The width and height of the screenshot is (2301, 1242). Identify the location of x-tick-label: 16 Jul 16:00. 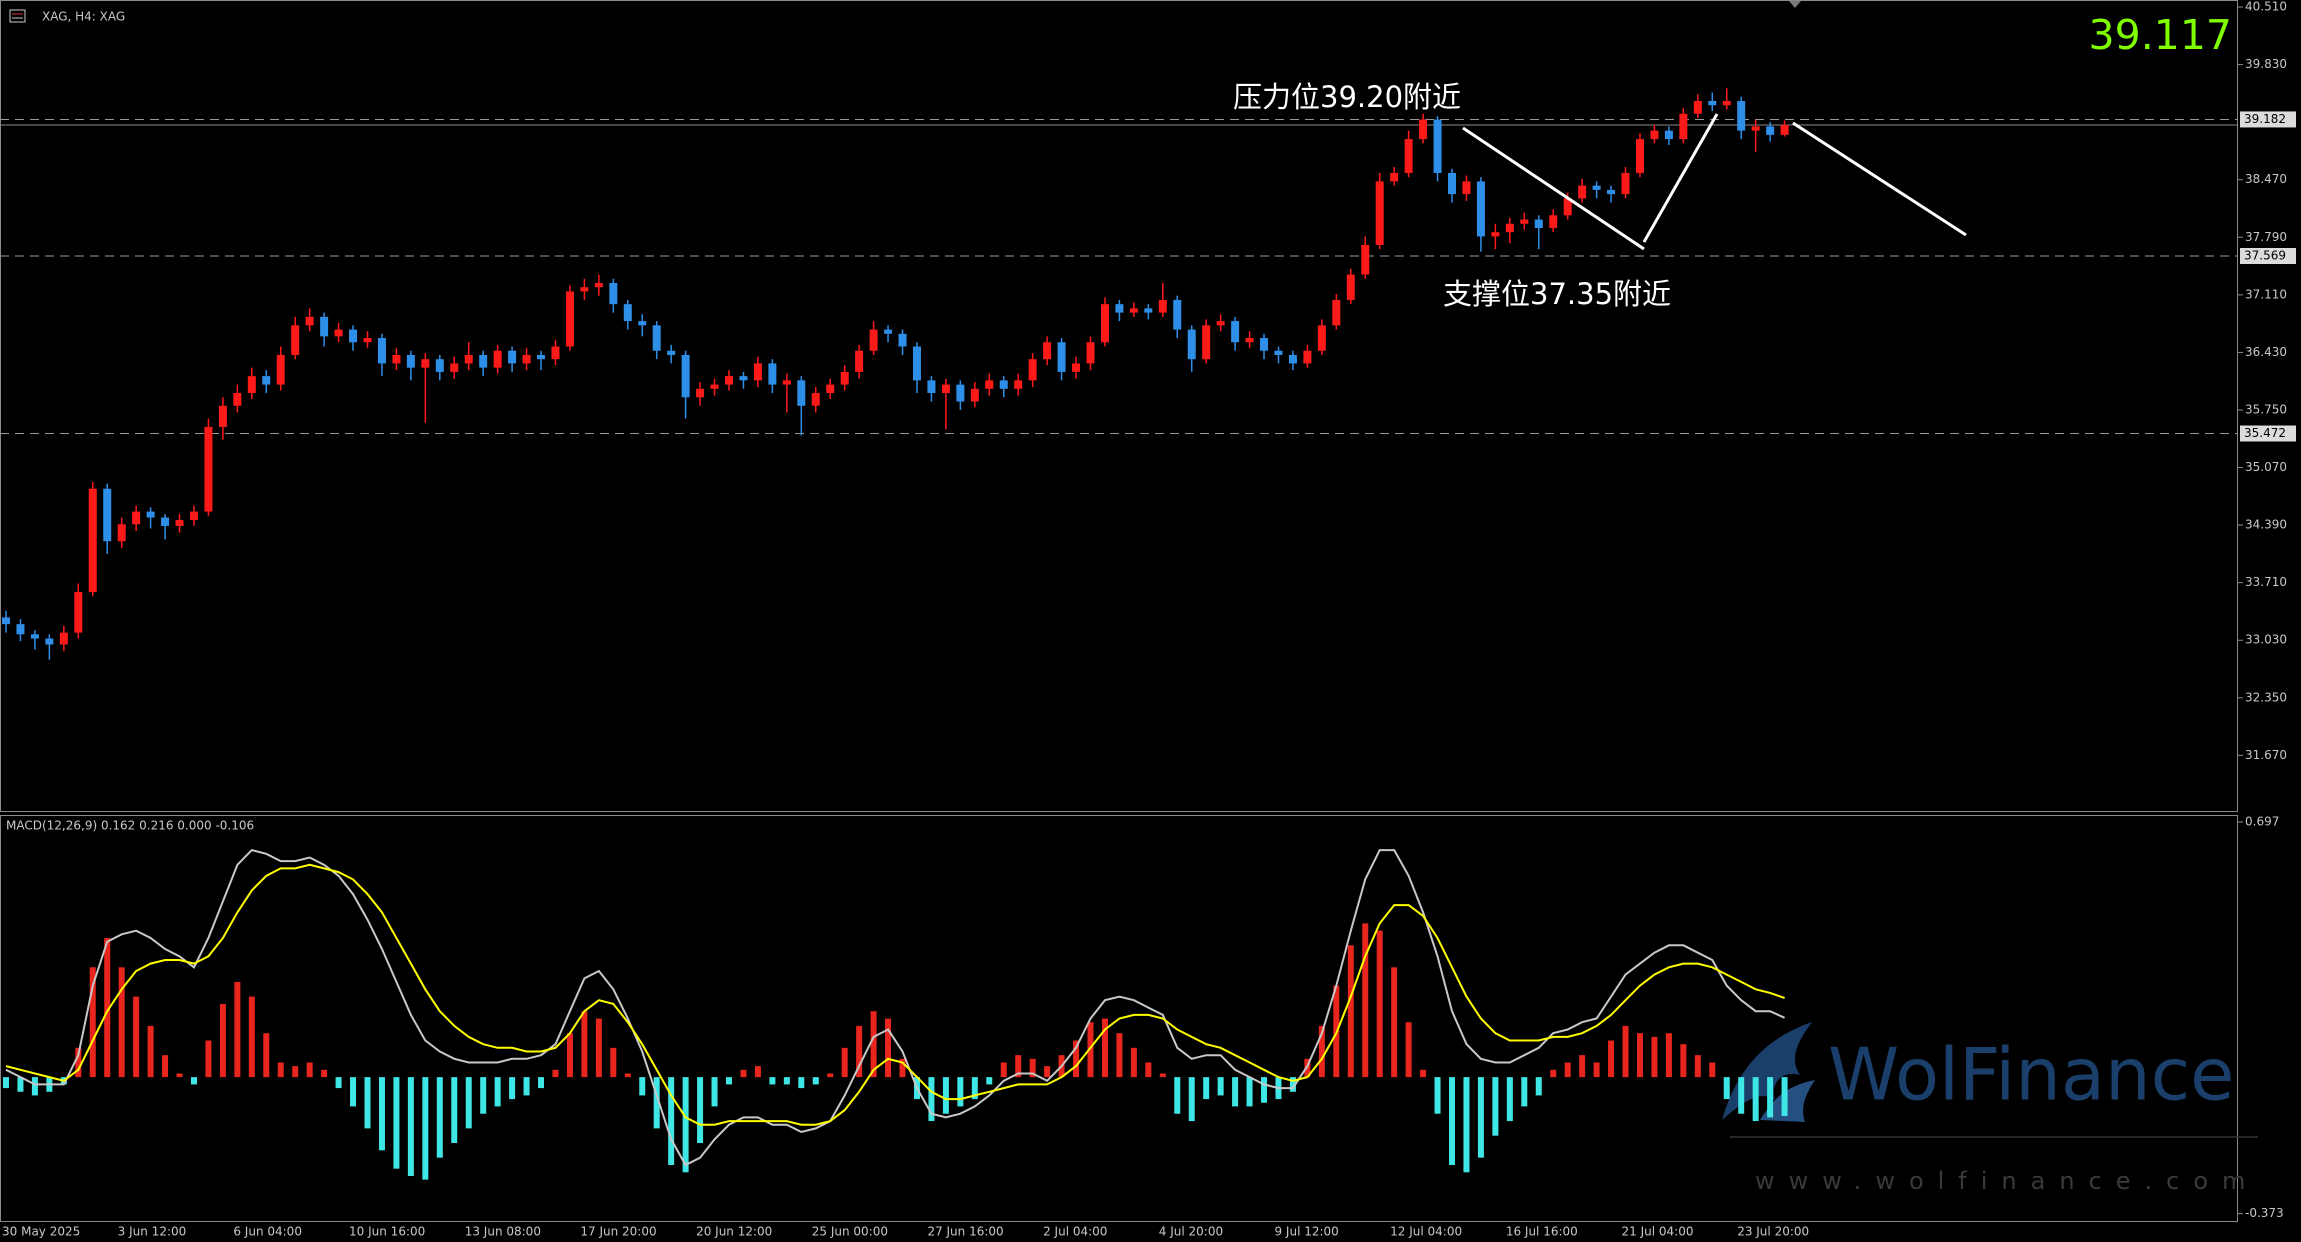
(1542, 1232).